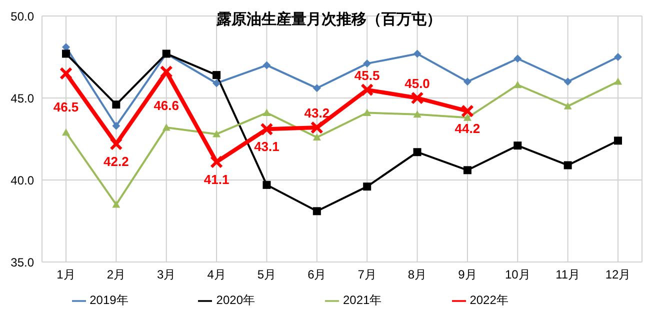  I want to click on y-tick-label: 40.0, so click(22, 180).